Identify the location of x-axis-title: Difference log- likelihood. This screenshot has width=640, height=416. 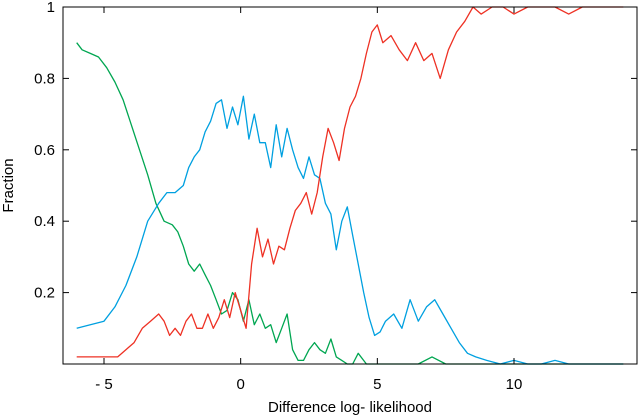
(350, 407).